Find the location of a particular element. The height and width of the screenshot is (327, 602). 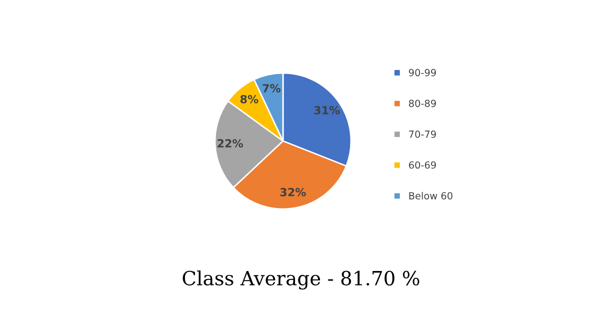

legend-label: Below 60 is located at coordinates (430, 196).